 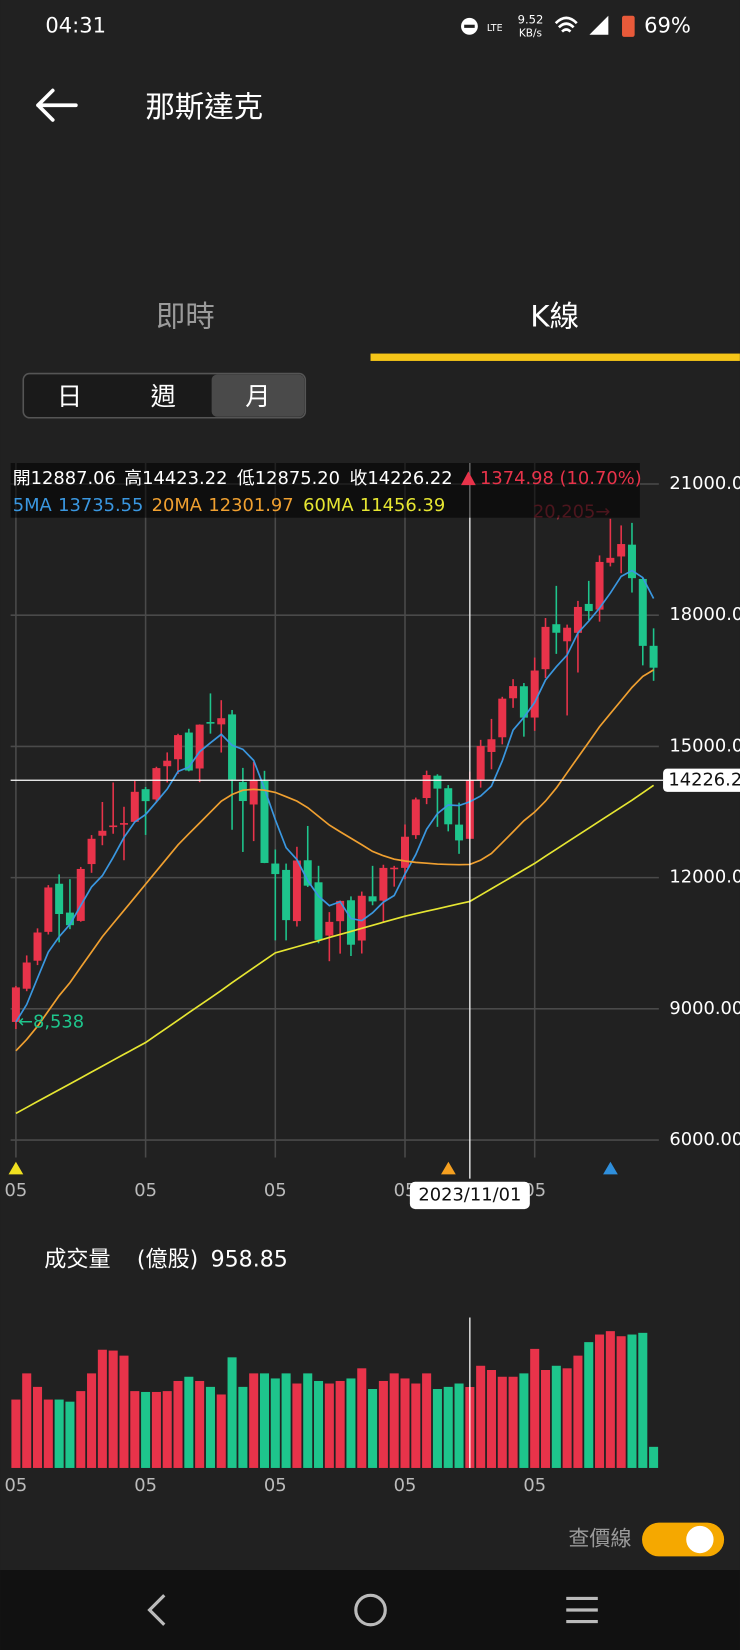 I want to click on tab-kline: K線, so click(x=554, y=316).